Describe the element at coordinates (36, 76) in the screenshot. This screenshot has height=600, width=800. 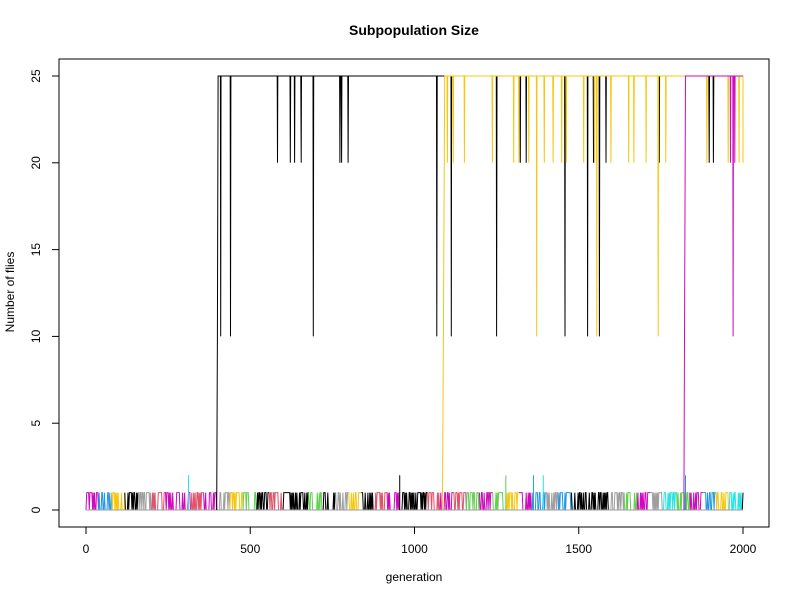
I see `y-tick-label: 25` at that location.